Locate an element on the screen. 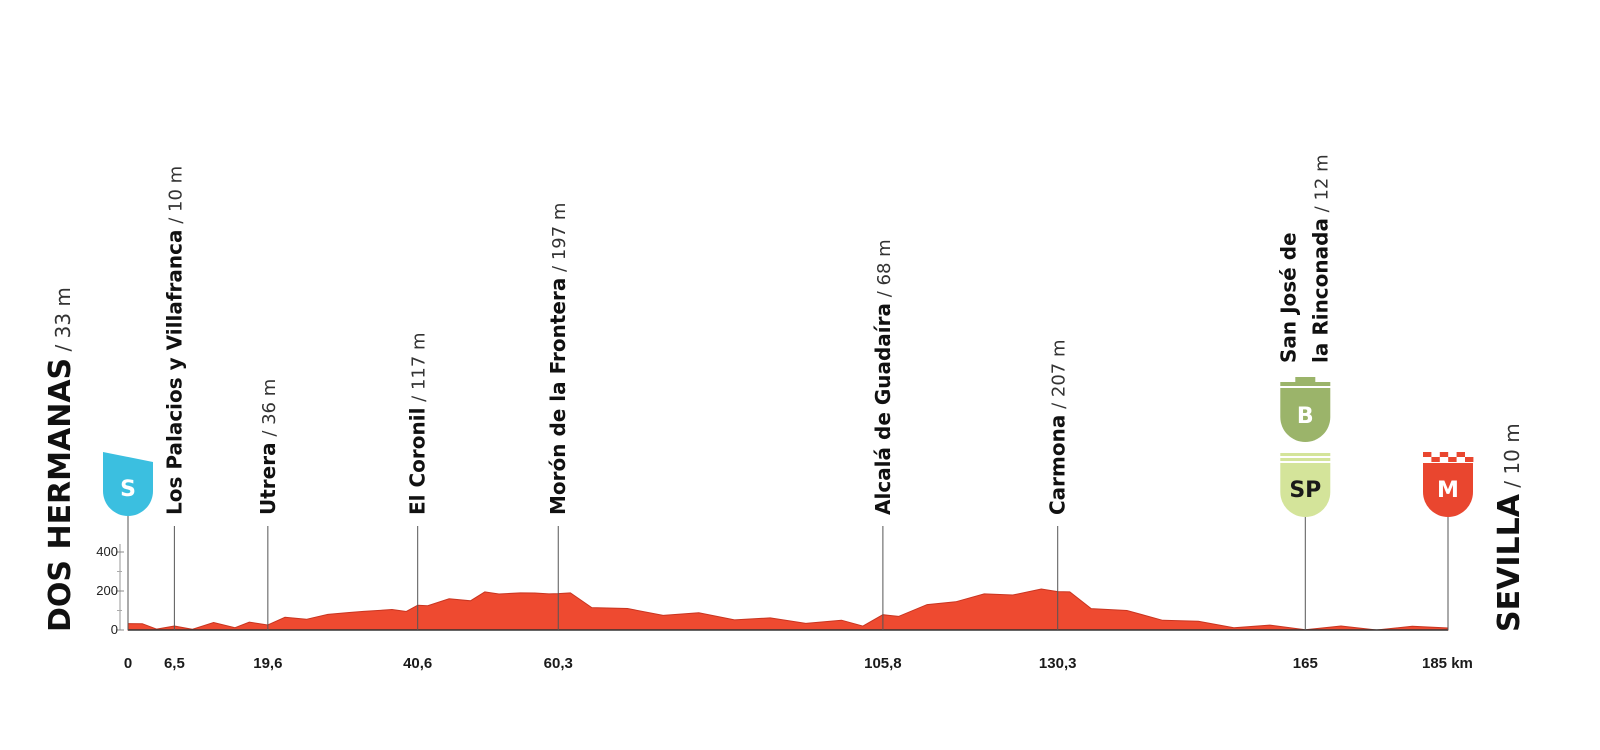 Image resolution: width=1600 pixels, height=750 pixels. sprint-marker-shield is located at coordinates (1305, 490).